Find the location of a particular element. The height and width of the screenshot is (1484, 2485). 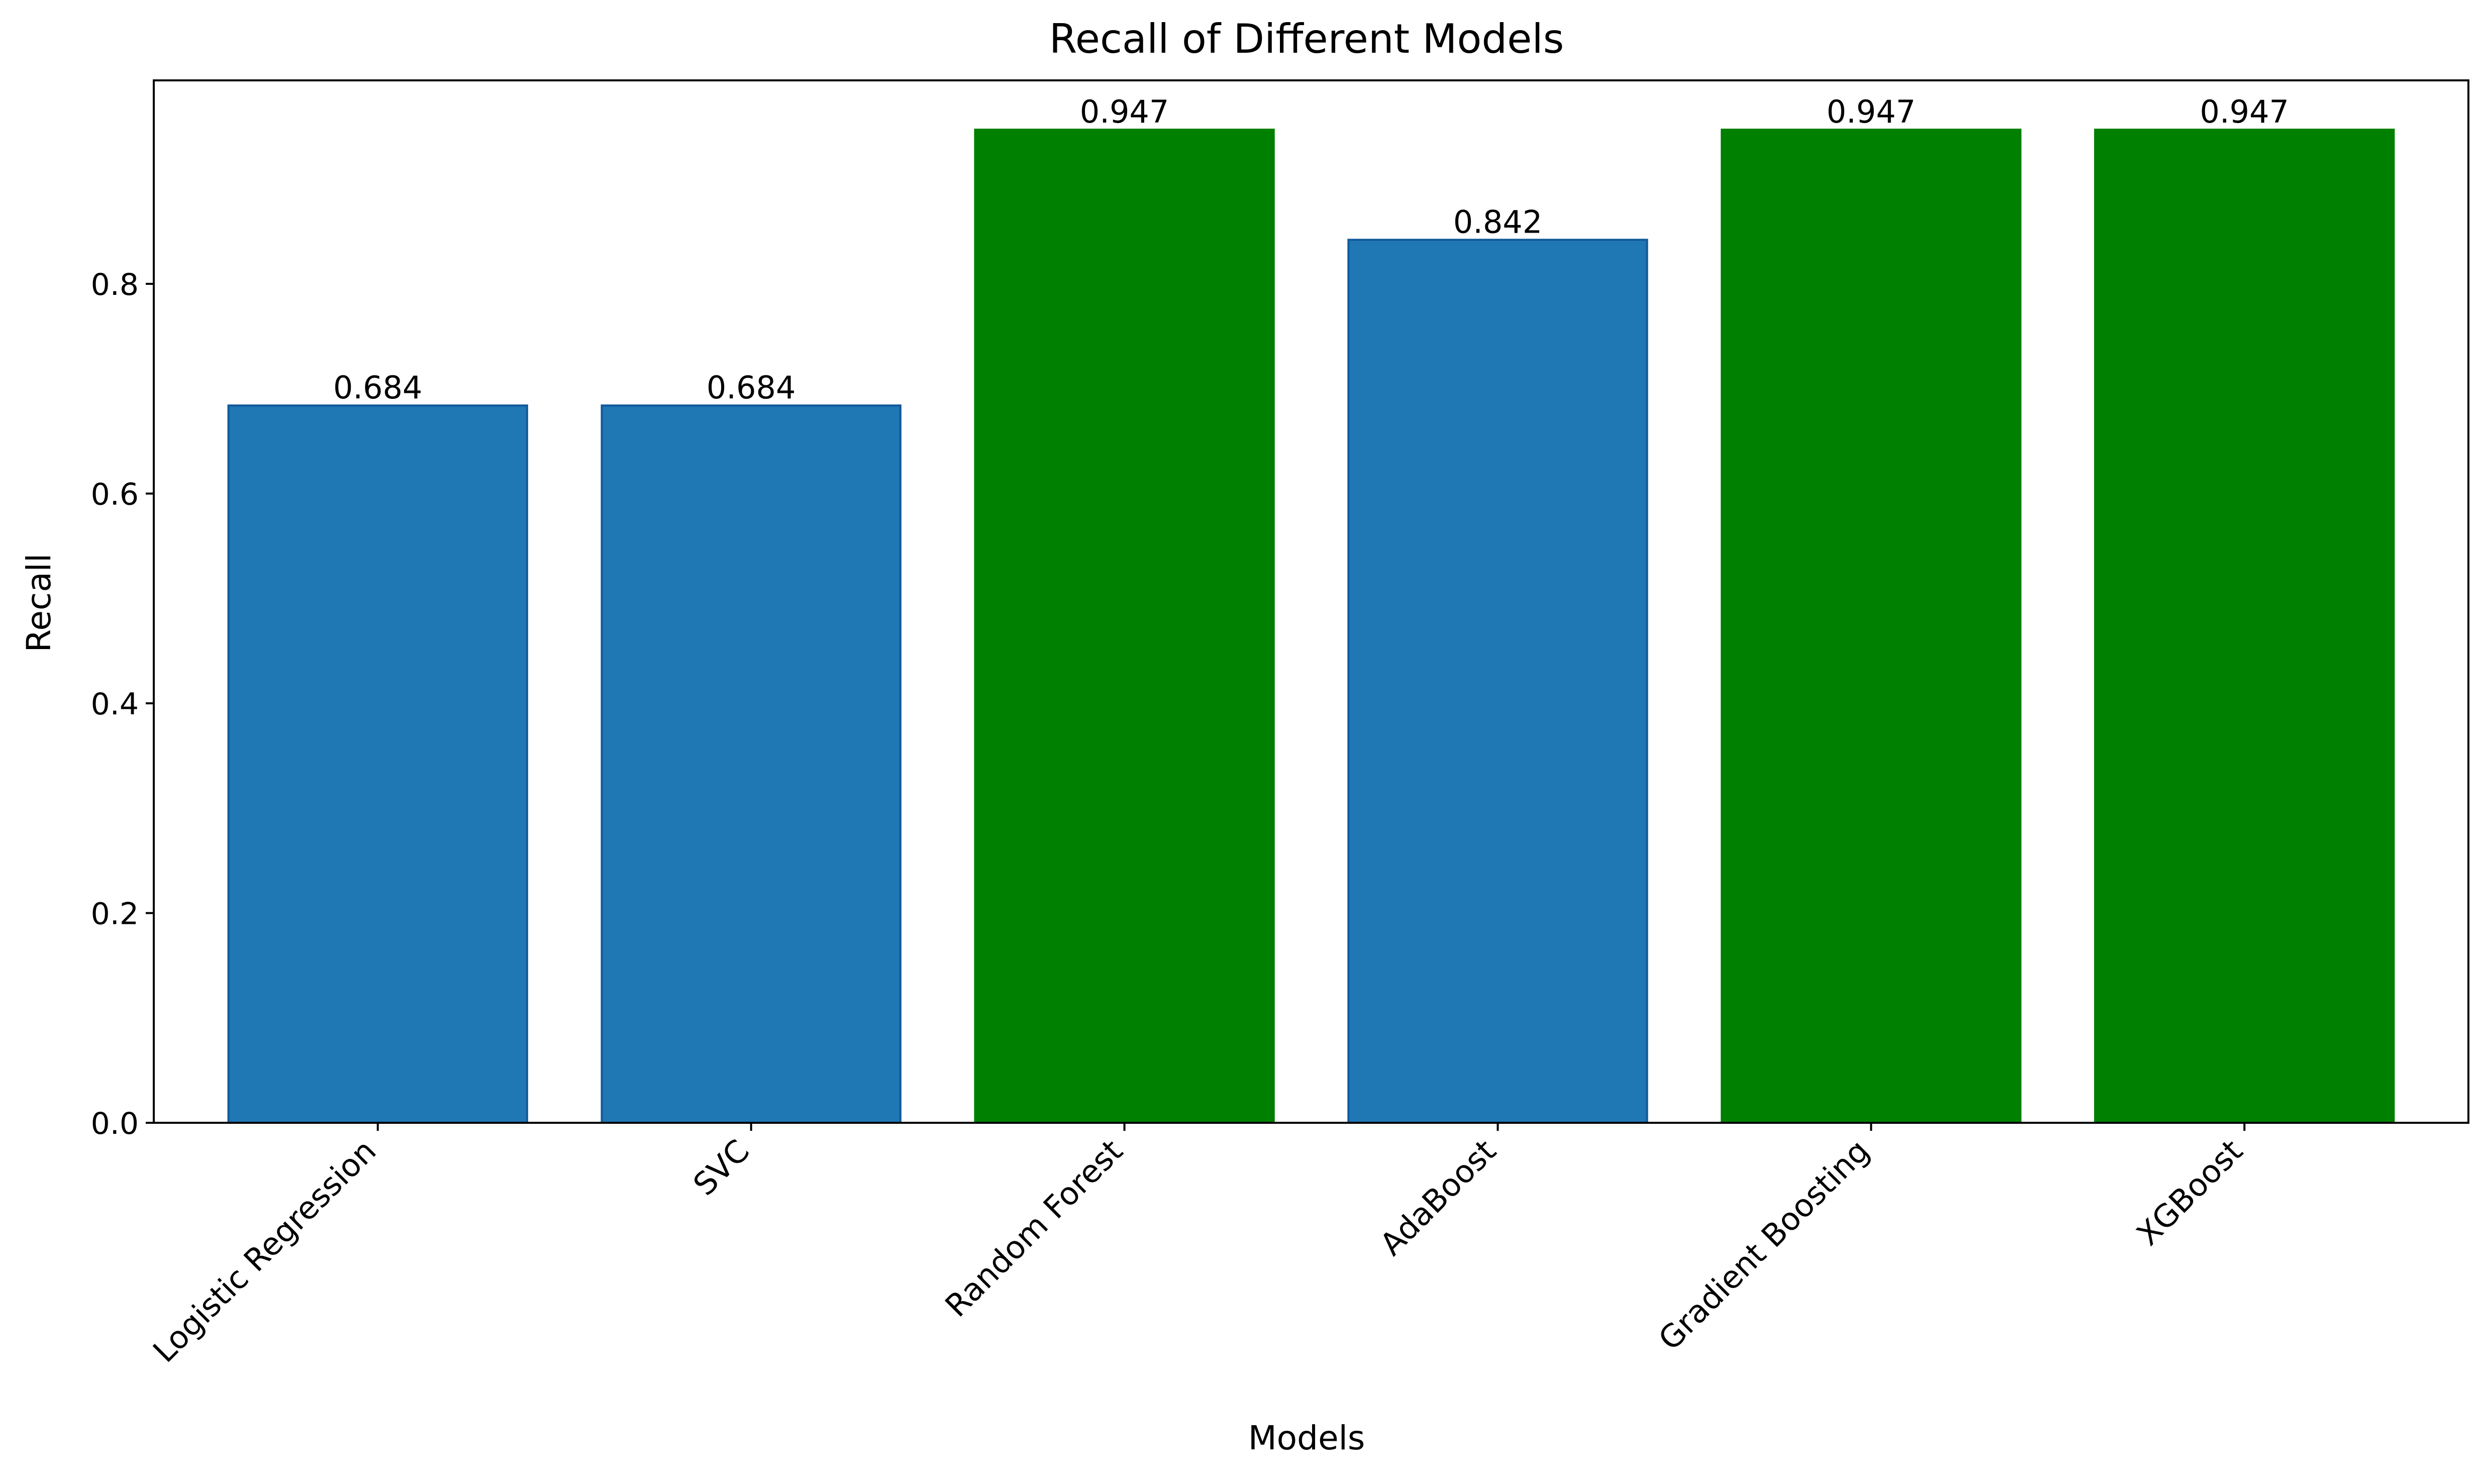

x-axis-label: Models is located at coordinates (1307, 1438).